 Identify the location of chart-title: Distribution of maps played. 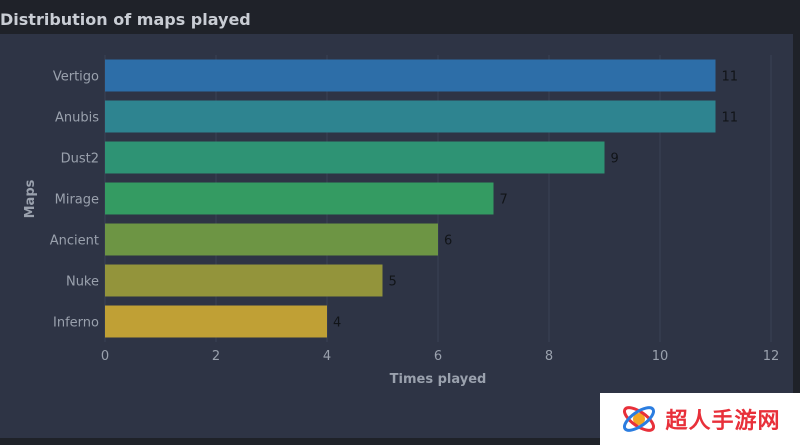
(125, 19).